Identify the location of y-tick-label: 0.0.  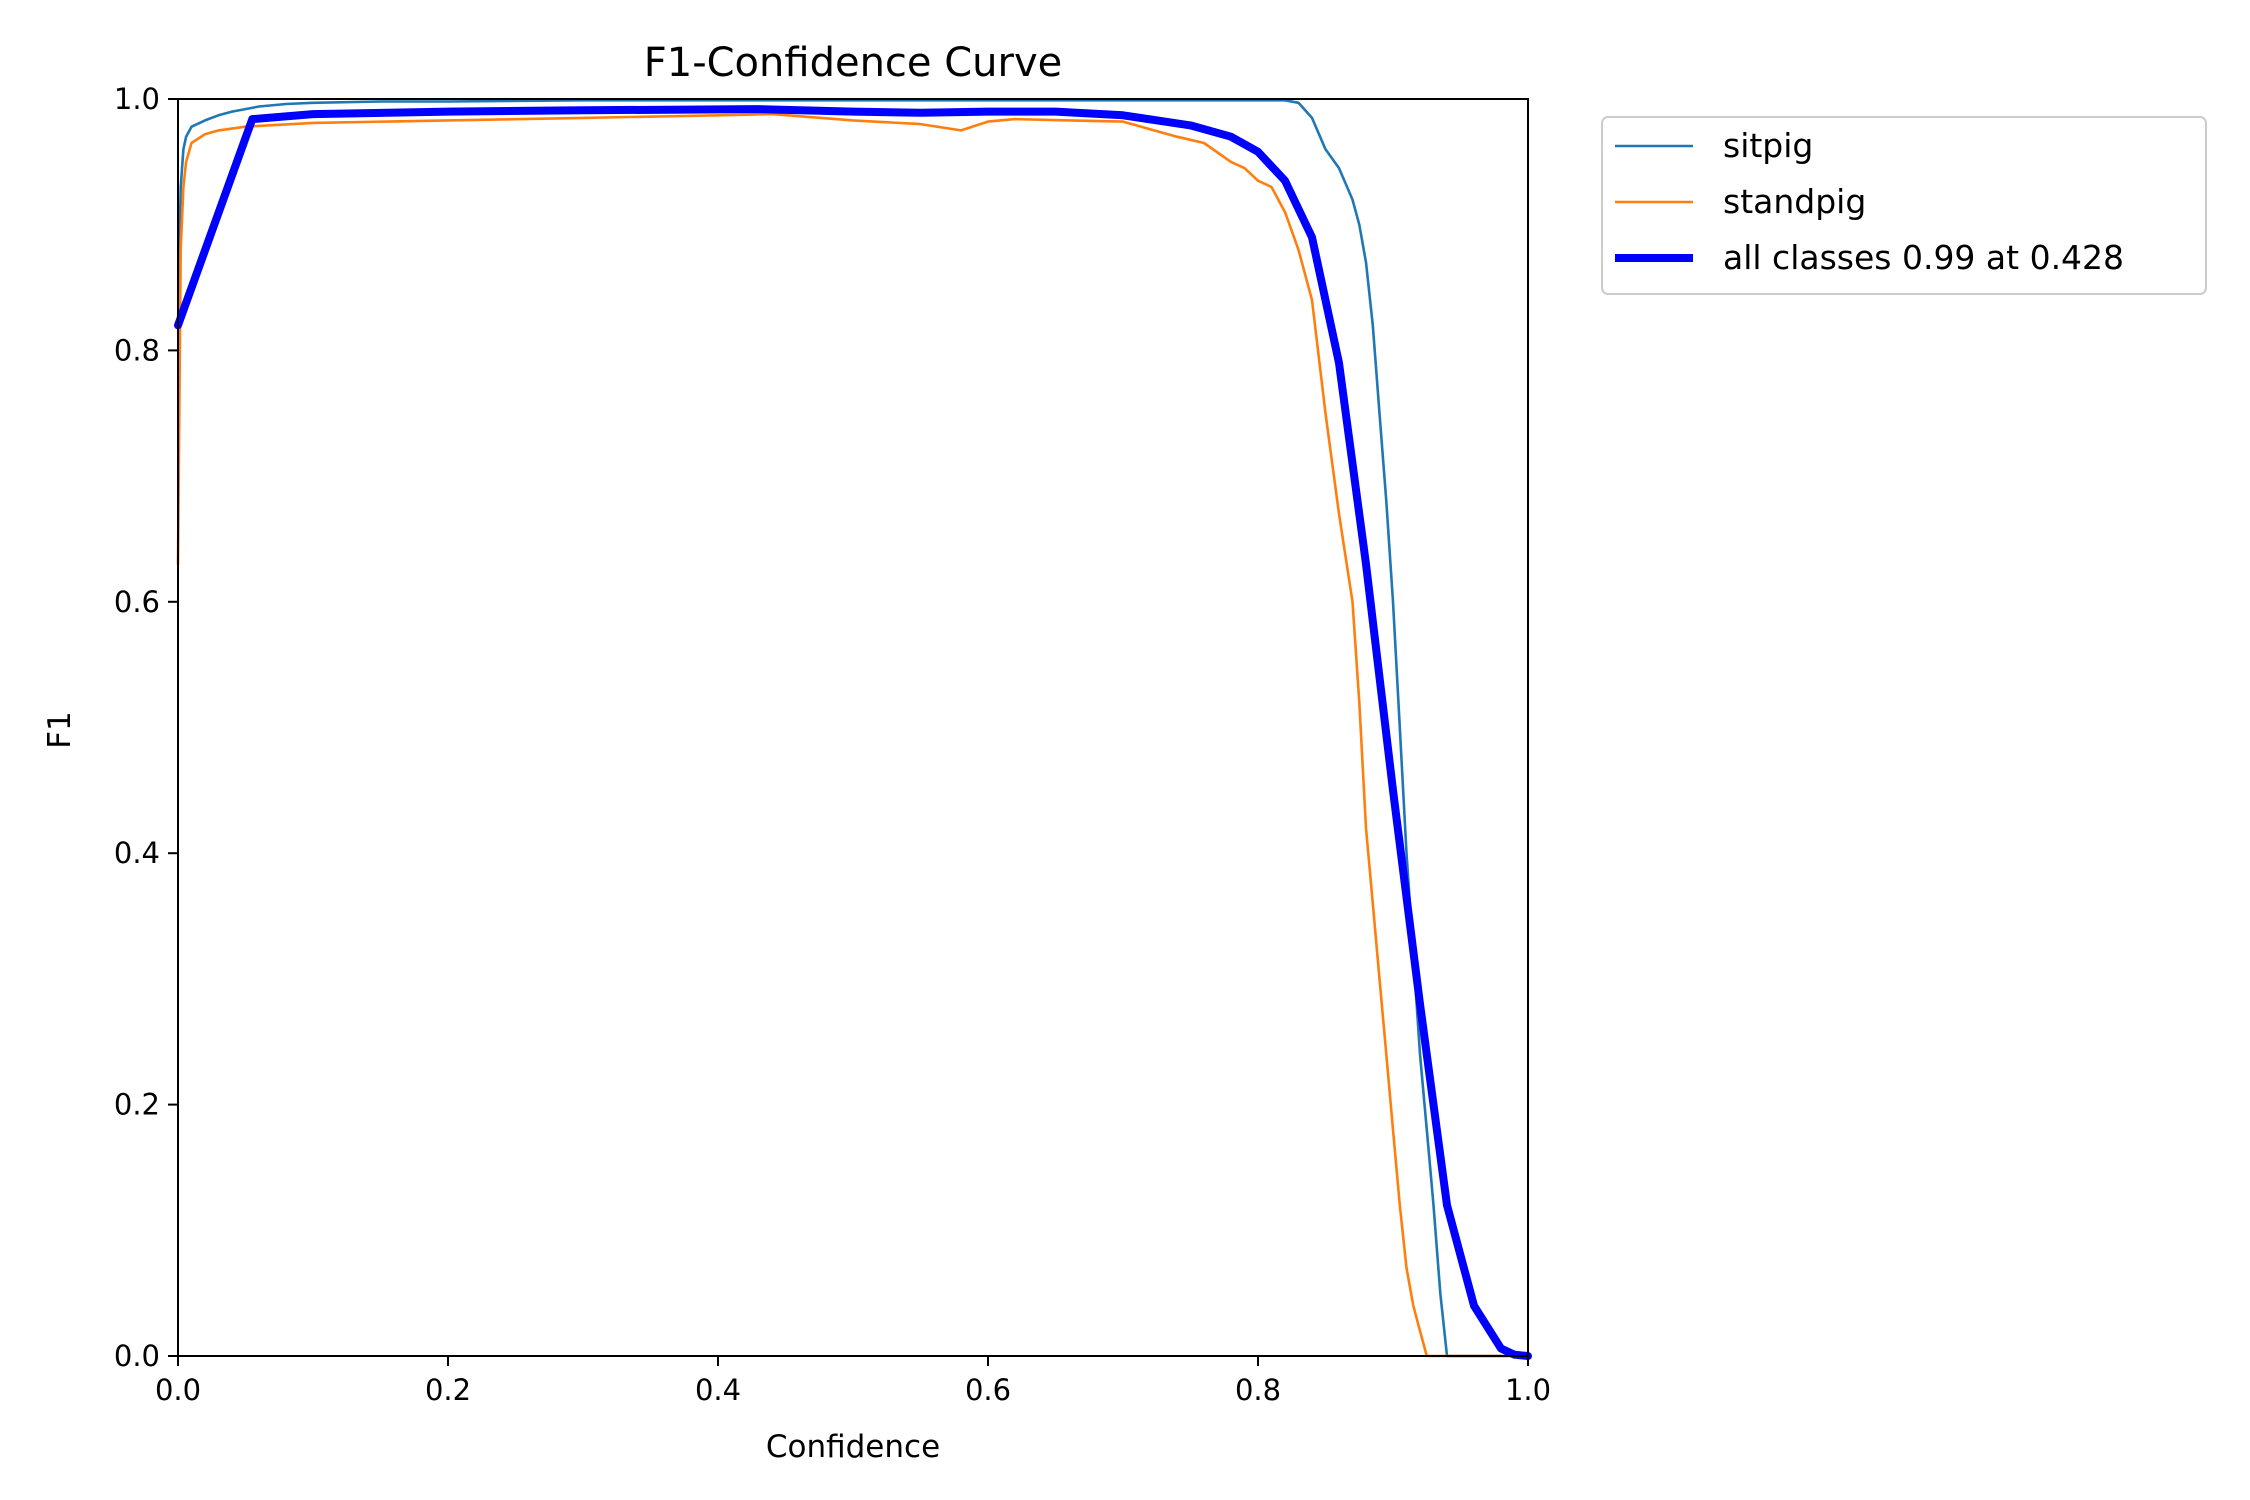
(137, 1356).